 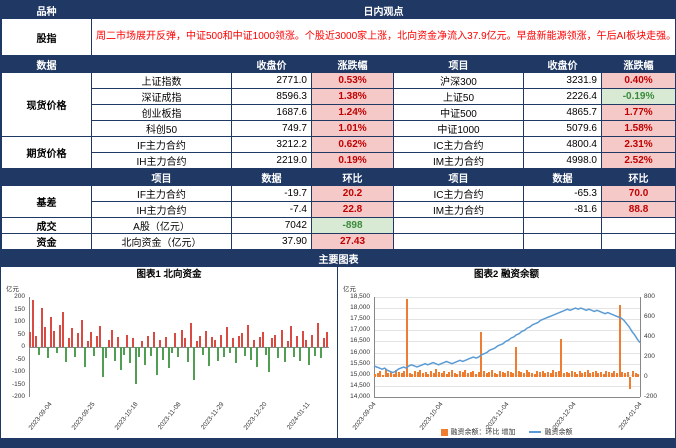 What do you see at coordinates (271, 144) in the screenshot?
I see `close-value: 3212.2` at bounding box center [271, 144].